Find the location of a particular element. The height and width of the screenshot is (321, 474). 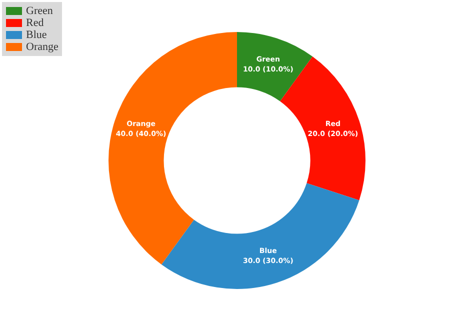

legend-label: Red is located at coordinates (35, 23).